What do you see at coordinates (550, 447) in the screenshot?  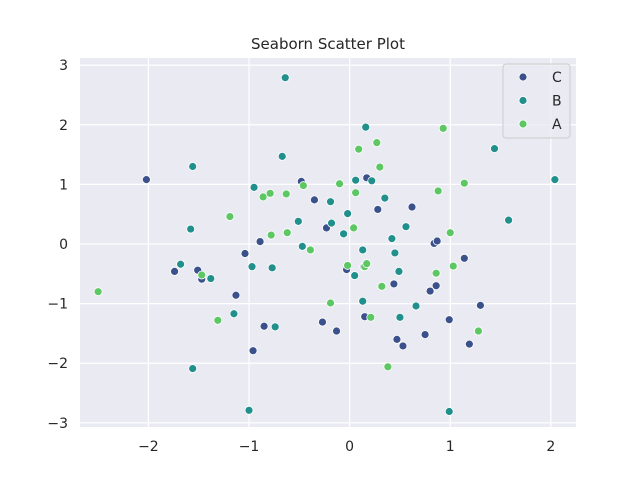 I see `x-tick-label: 2` at bounding box center [550, 447].